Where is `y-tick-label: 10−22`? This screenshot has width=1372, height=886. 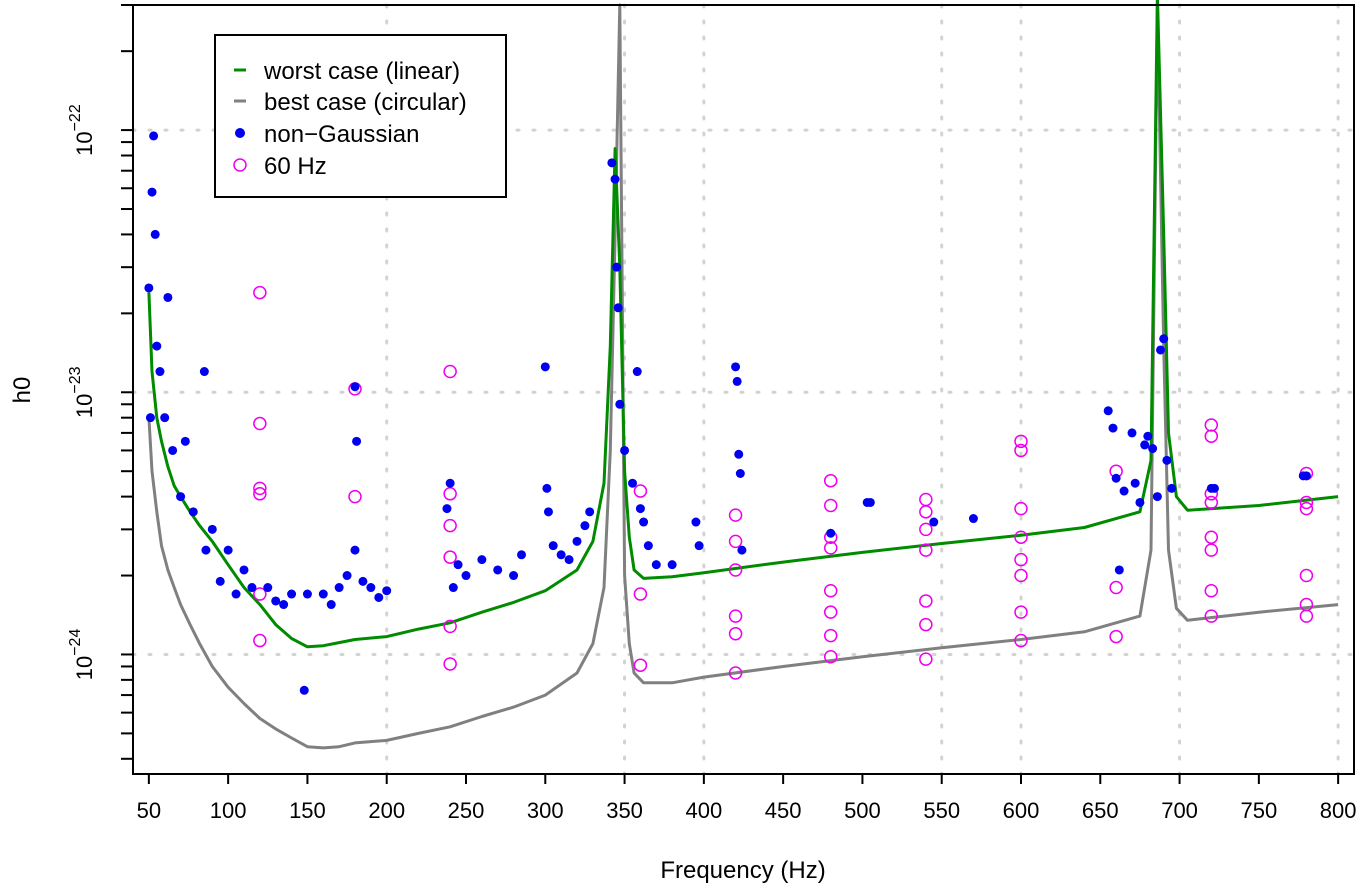
y-tick-label: 10−22 is located at coordinates (82, 130).